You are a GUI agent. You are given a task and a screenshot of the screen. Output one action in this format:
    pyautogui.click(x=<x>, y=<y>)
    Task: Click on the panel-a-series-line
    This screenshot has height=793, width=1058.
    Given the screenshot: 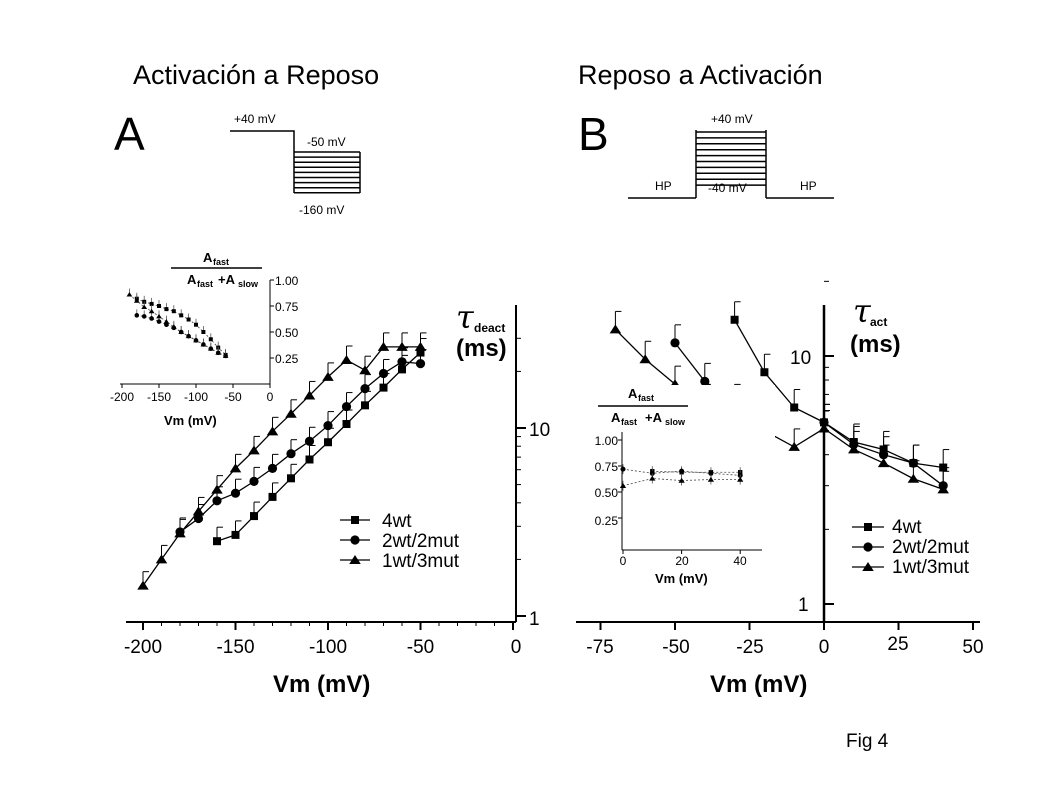 What is the action you would take?
    pyautogui.click(x=281, y=466)
    